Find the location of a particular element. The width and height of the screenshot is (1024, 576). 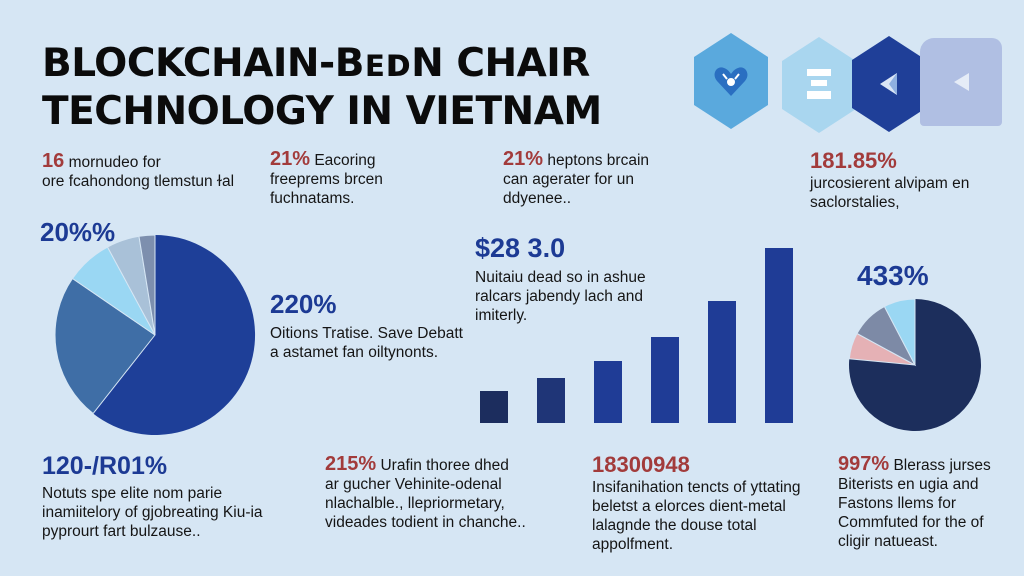

bar-chart is located at coordinates (638, 331).